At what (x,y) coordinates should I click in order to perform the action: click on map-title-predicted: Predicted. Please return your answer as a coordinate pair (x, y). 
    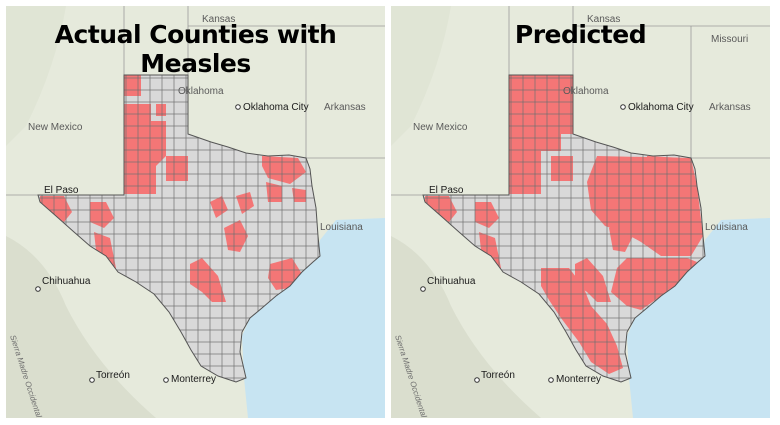
    Looking at the image, I should click on (580, 34).